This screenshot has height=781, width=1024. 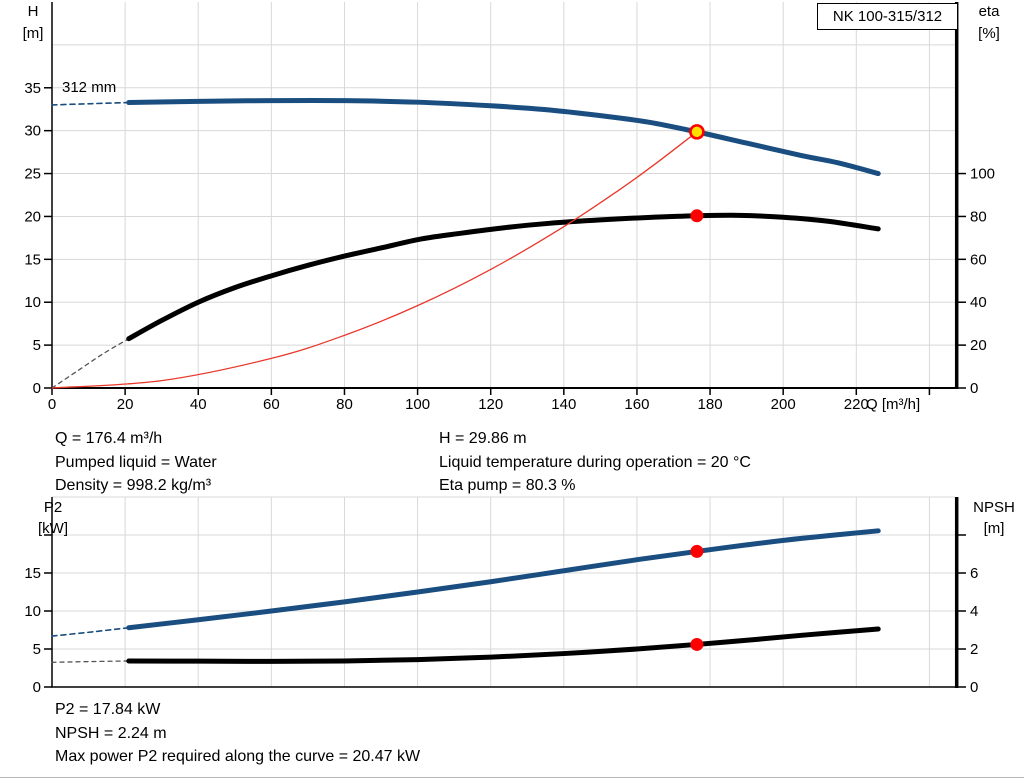 What do you see at coordinates (32, 131) in the screenshot?
I see `left-tick-label: 30` at bounding box center [32, 131].